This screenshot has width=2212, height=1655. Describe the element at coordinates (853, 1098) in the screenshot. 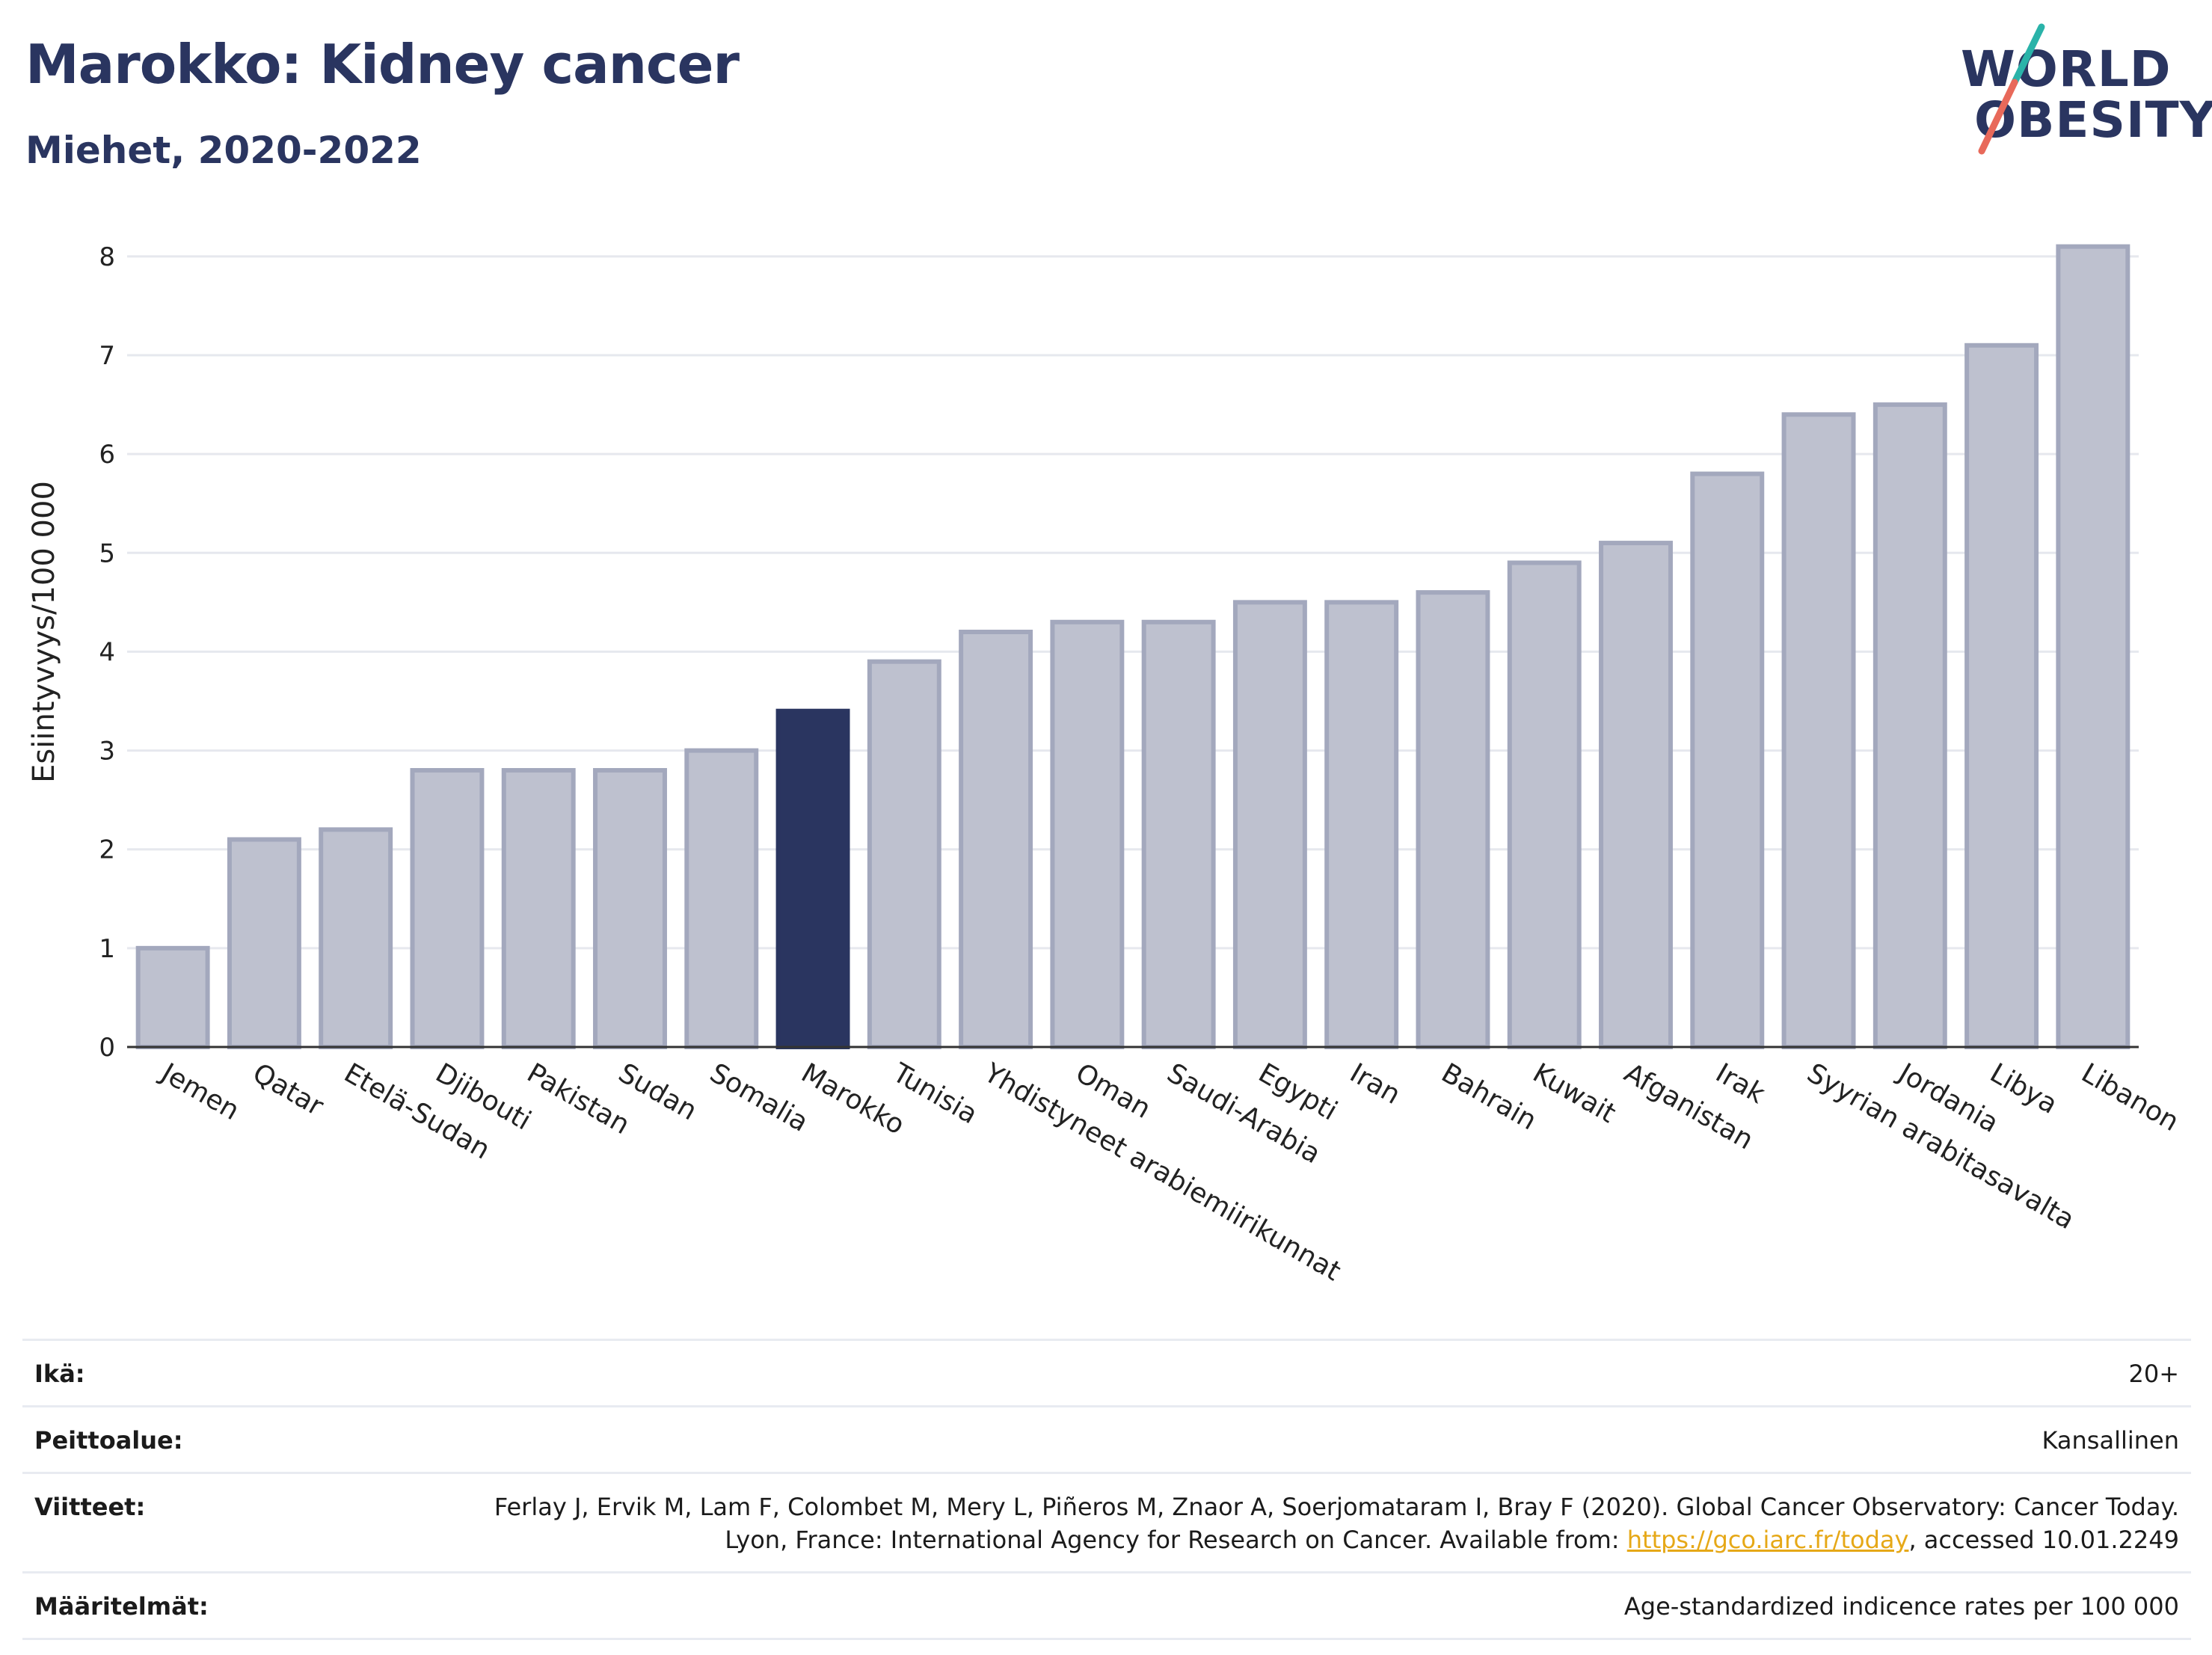

I see `x-tick-label: Marokko` at that location.